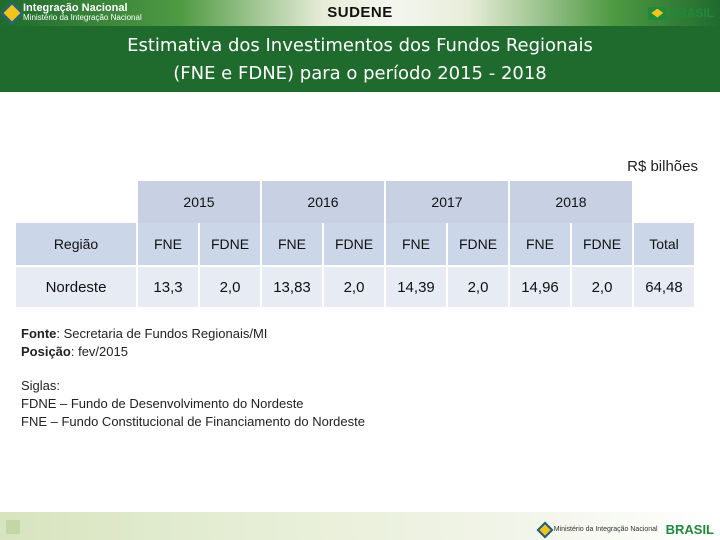 This screenshot has width=720, height=540. I want to click on fonte-note: Fonte: Secretaria de Fundos Regionais/MI, so click(193, 334).